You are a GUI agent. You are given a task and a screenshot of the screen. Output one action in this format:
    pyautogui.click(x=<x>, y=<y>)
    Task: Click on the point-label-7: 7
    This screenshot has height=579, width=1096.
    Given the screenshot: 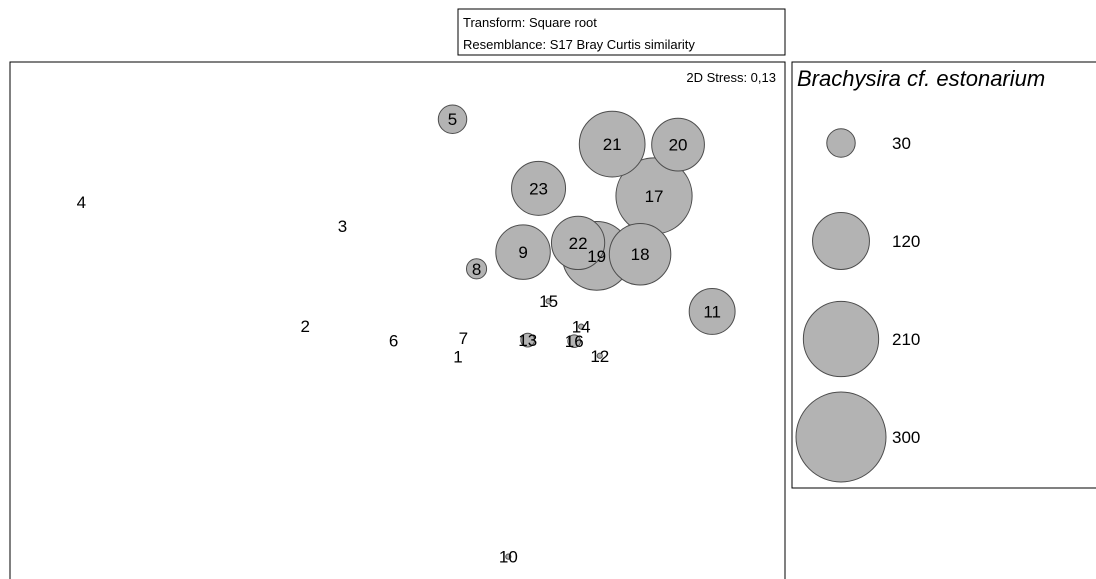 What is the action you would take?
    pyautogui.click(x=463, y=338)
    